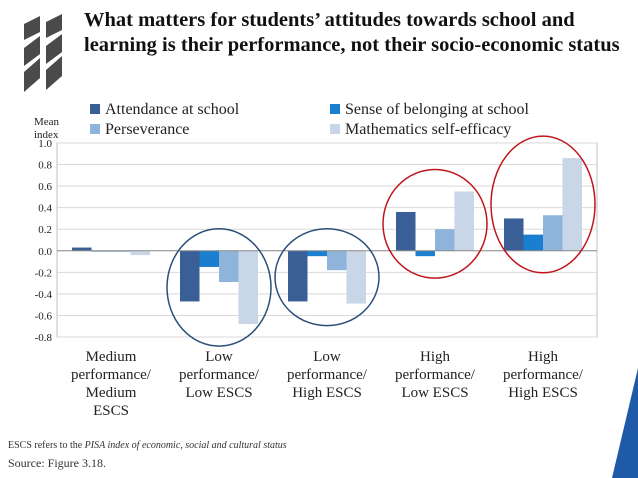 Image resolution: width=638 pixels, height=478 pixels. What do you see at coordinates (45, 166) in the screenshot?
I see `y-tick-label: 0.8` at bounding box center [45, 166].